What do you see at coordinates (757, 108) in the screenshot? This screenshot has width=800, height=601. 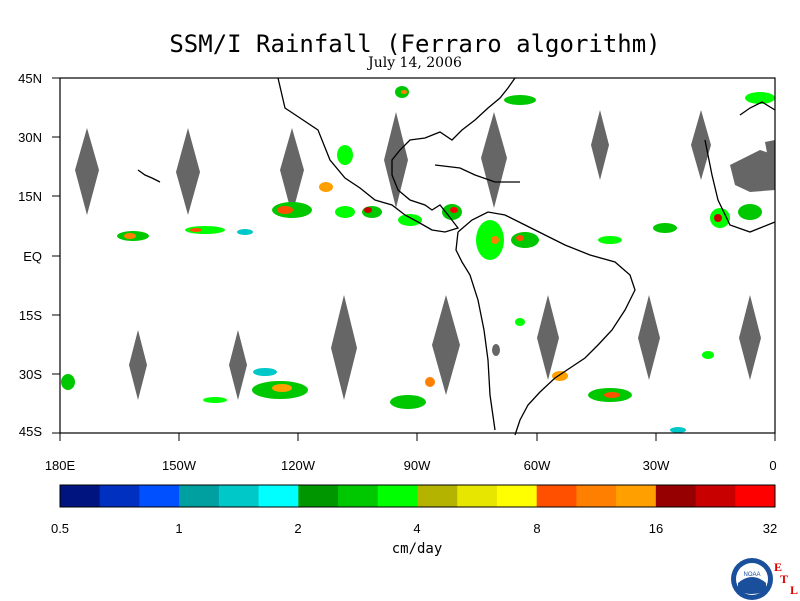 I see `europe-coast` at bounding box center [757, 108].